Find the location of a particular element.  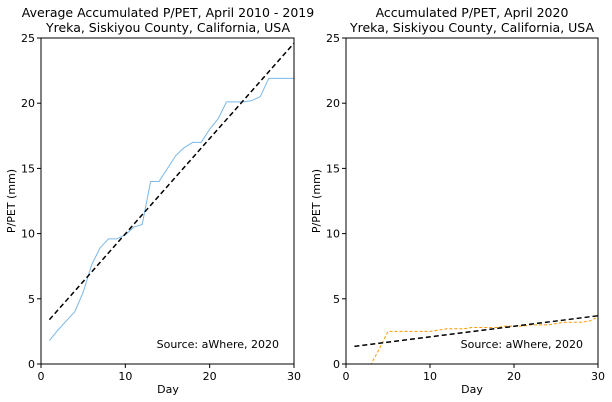

chart-title: Accumulated P/PET, April 2020 is located at coordinates (472, 12).